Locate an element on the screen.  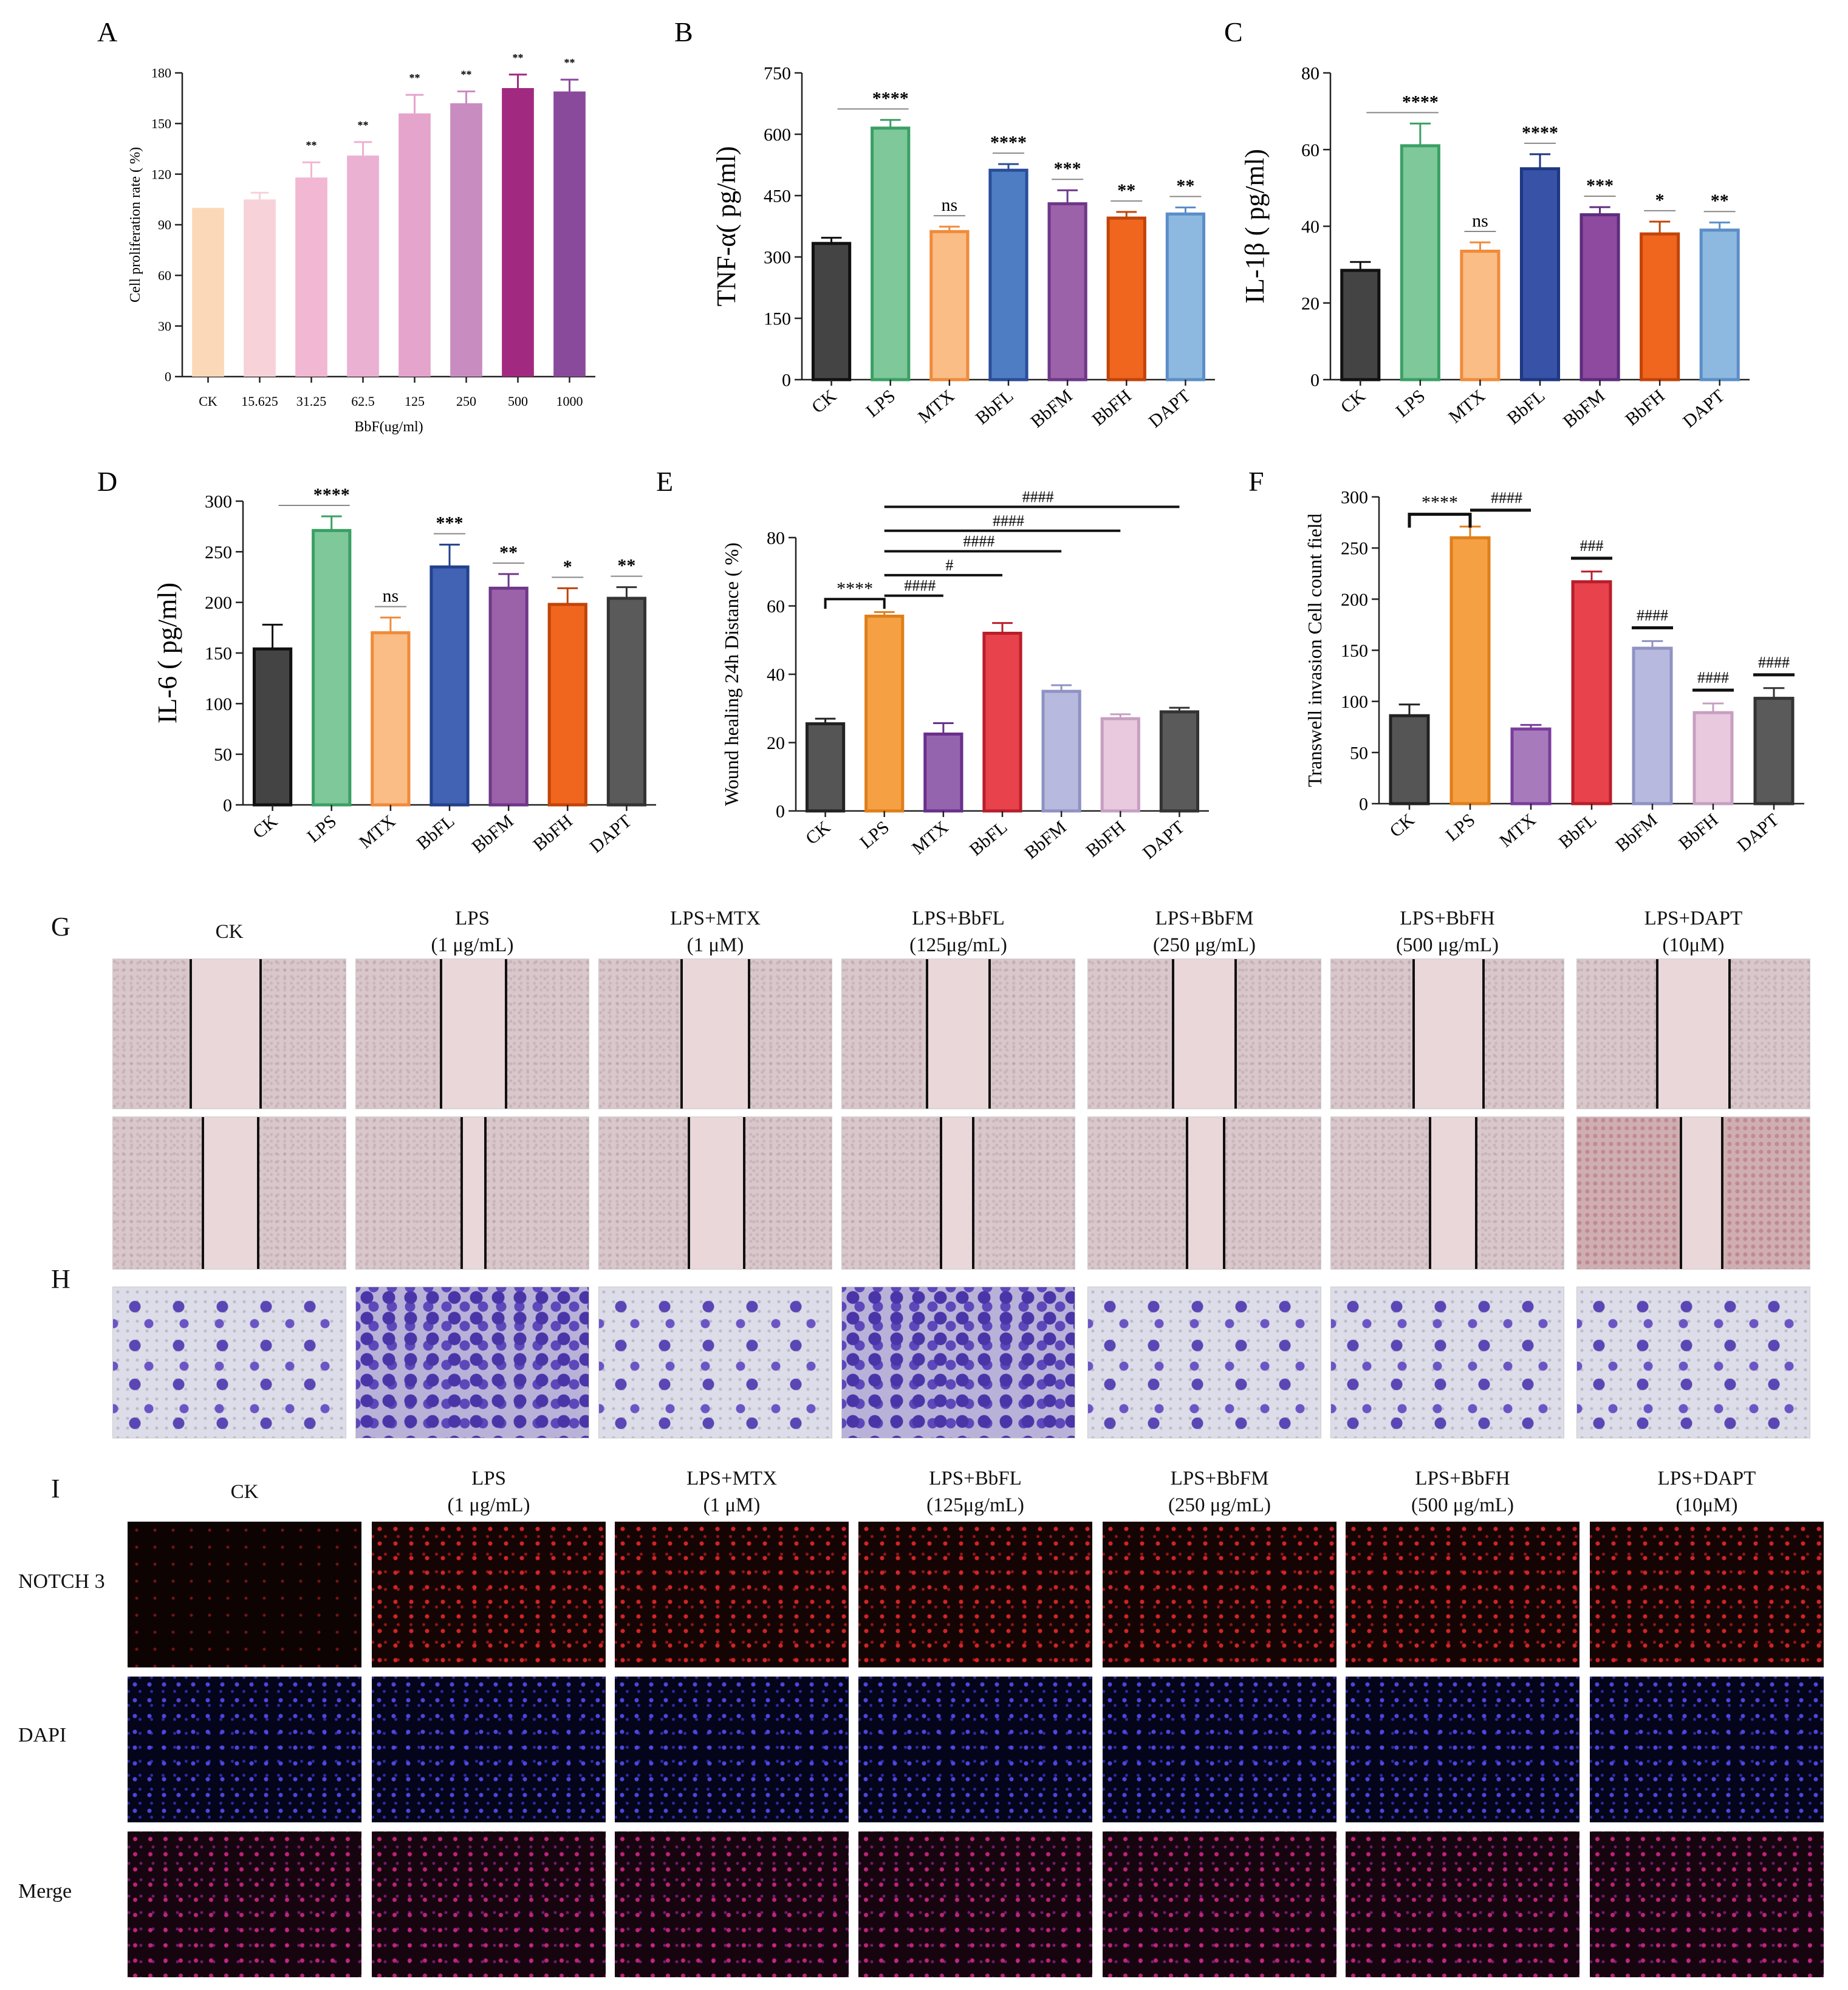
column-label-line1: LPS+MTX is located at coordinates (731, 1478).